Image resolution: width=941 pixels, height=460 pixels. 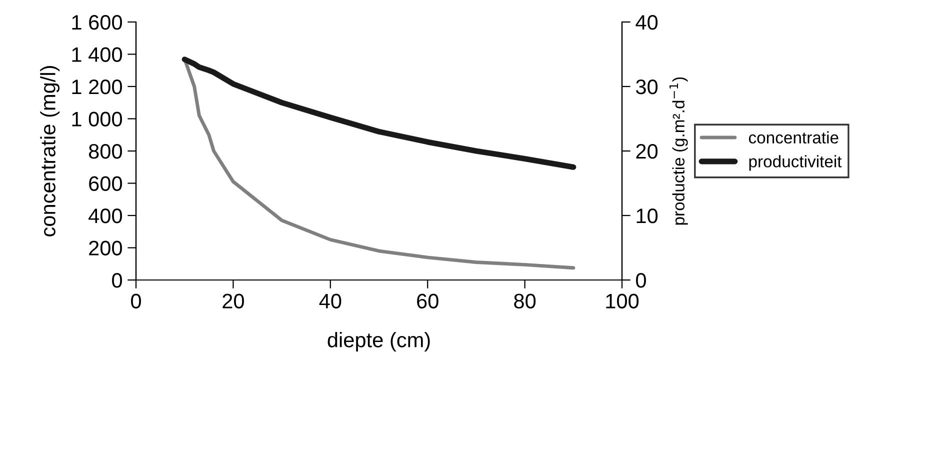 What do you see at coordinates (105, 216) in the screenshot?
I see `y-tick-label: 400` at bounding box center [105, 216].